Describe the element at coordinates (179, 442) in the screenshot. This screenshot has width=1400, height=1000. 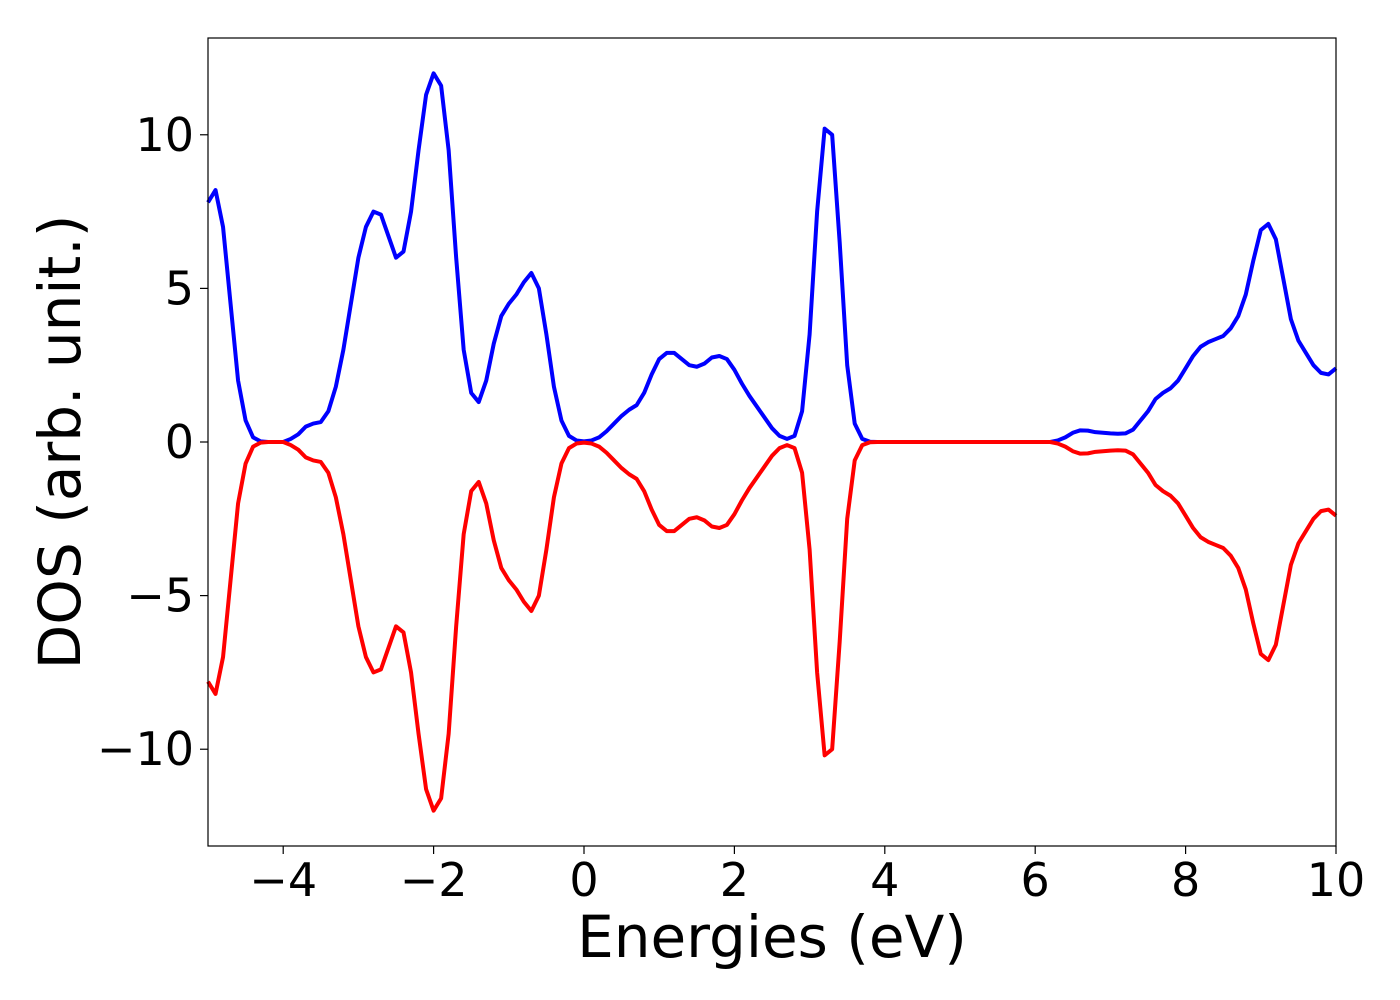
I see `y-tick-label: 0` at that location.